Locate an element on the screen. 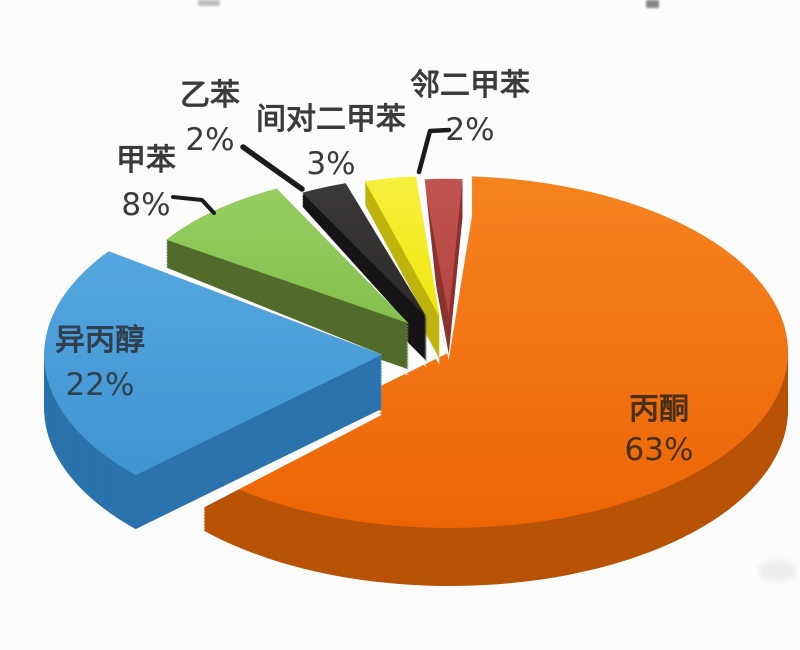 This screenshot has height=650, width=800. pie-slice-toluene is located at coordinates (278, 277).